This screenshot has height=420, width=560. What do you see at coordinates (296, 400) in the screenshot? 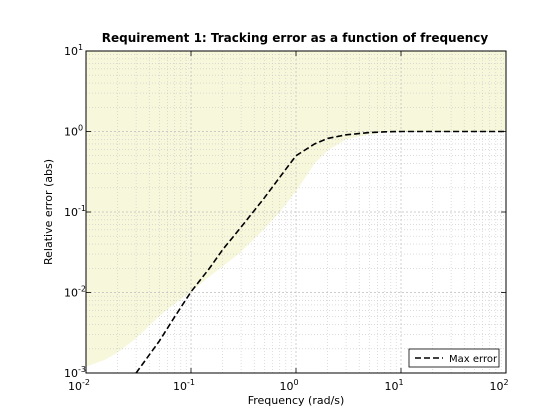
I see `x-axis-label: Frequency (rad/s)` at bounding box center [296, 400].